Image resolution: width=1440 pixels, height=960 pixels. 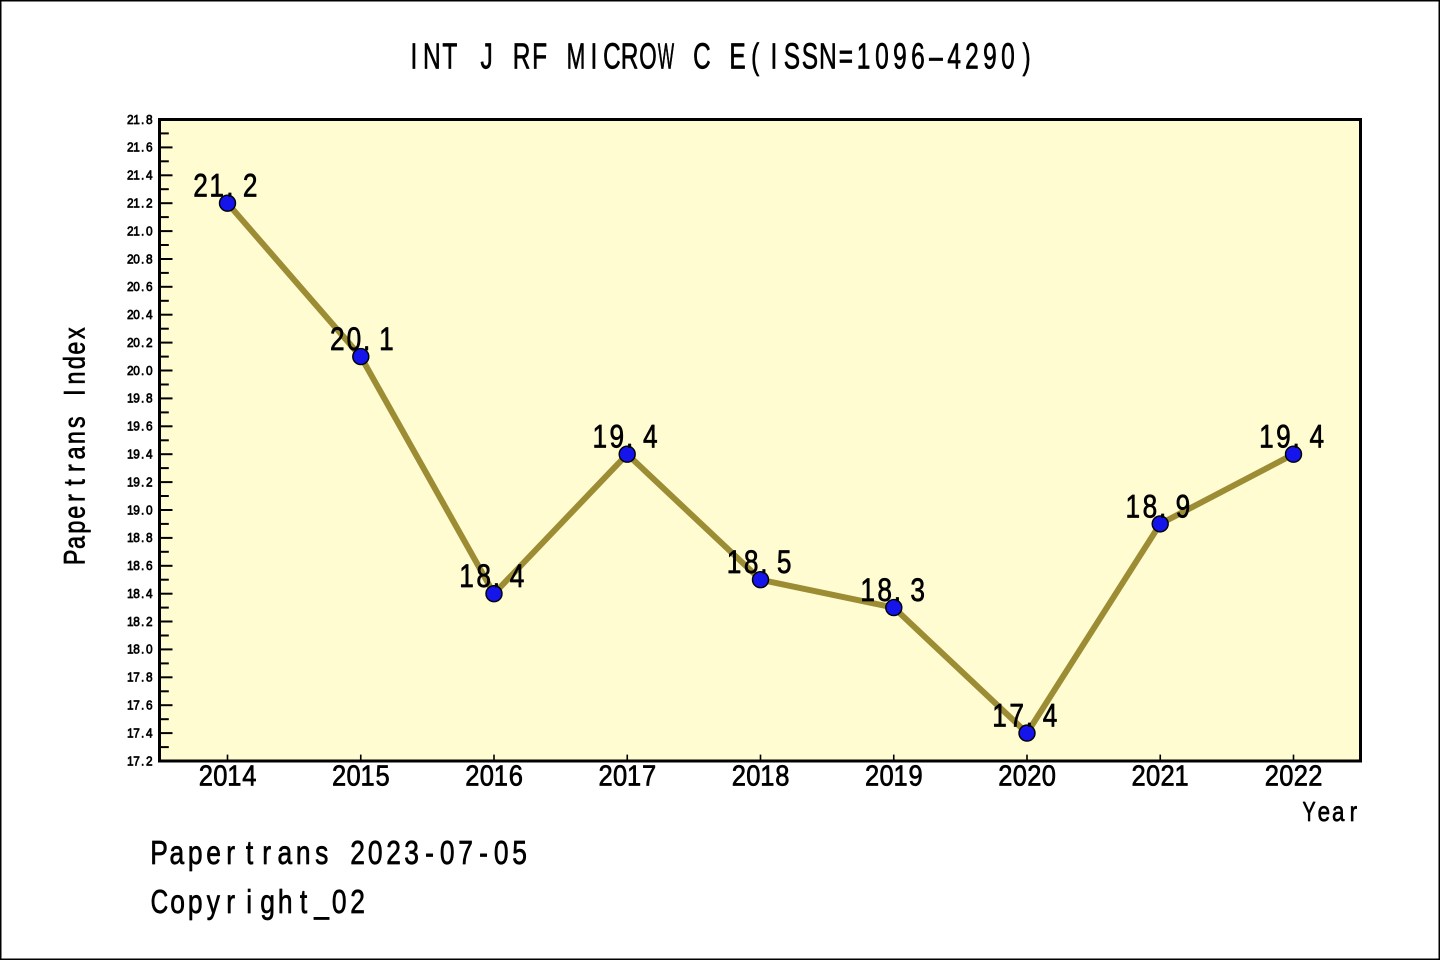 What do you see at coordinates (74, 422) in the screenshot?
I see `svg-text: s` at bounding box center [74, 422].